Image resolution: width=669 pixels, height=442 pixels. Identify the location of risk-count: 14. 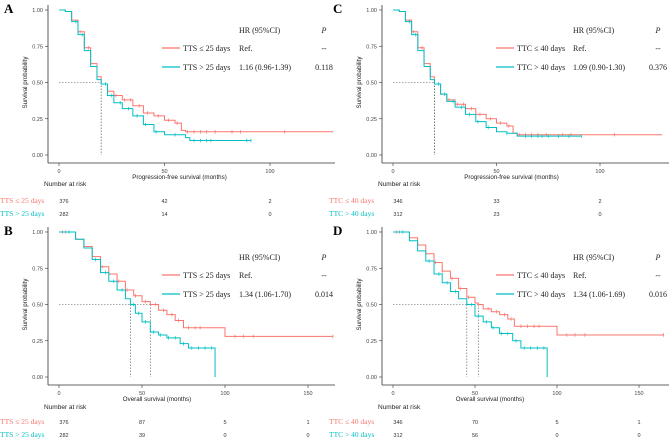
(164, 215).